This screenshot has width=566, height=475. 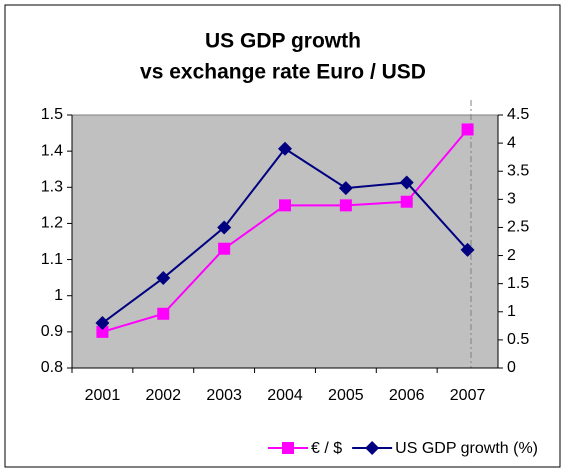 I want to click on y2-tick-label: 3, so click(x=511, y=199).